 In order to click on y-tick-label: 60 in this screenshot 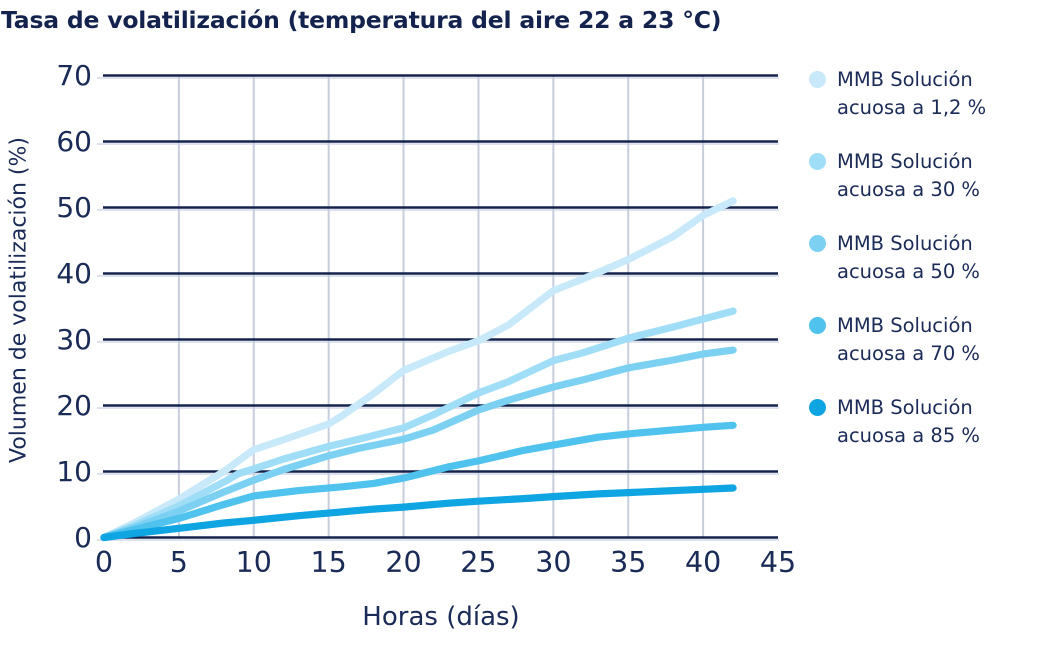, I will do `click(74, 141)`.